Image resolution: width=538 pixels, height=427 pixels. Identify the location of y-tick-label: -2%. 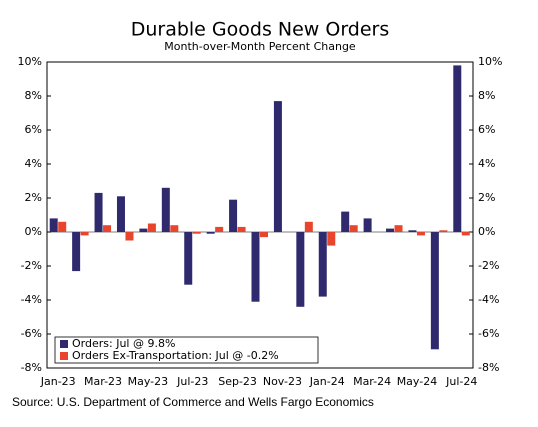
(31, 265).